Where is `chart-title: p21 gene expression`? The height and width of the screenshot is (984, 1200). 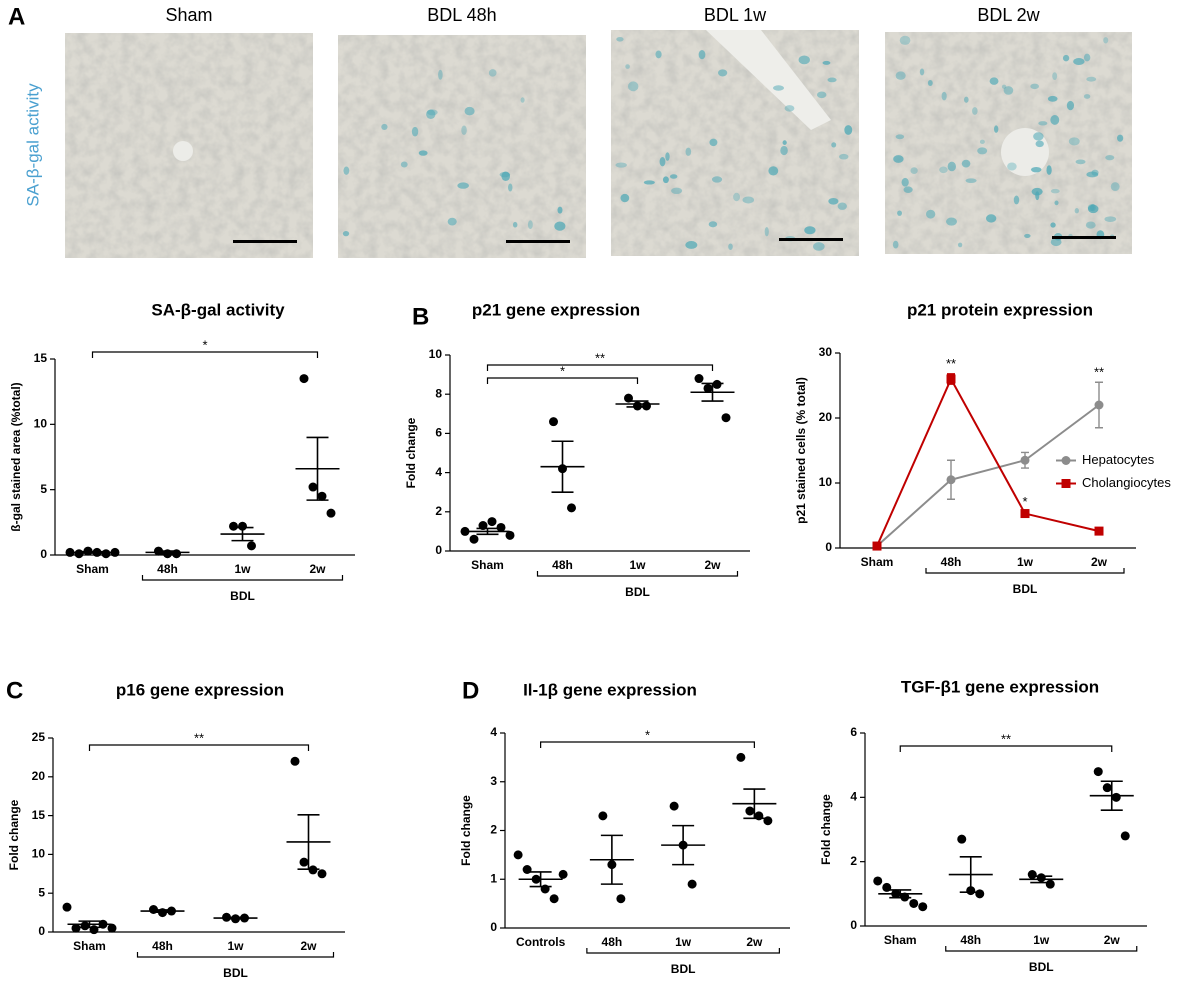 chart-title: p21 gene expression is located at coordinates (556, 309).